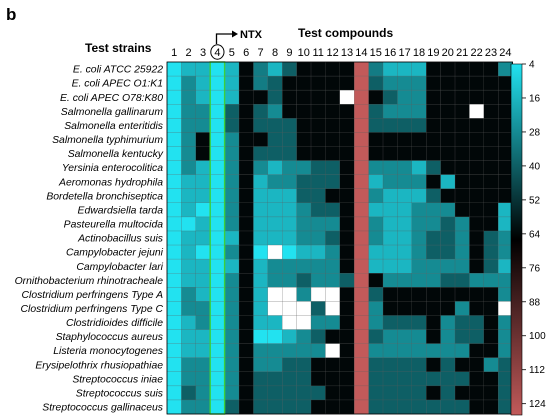 Image resolution: width=550 pixels, height=418 pixels. I want to click on column-label: 11, so click(317, 53).